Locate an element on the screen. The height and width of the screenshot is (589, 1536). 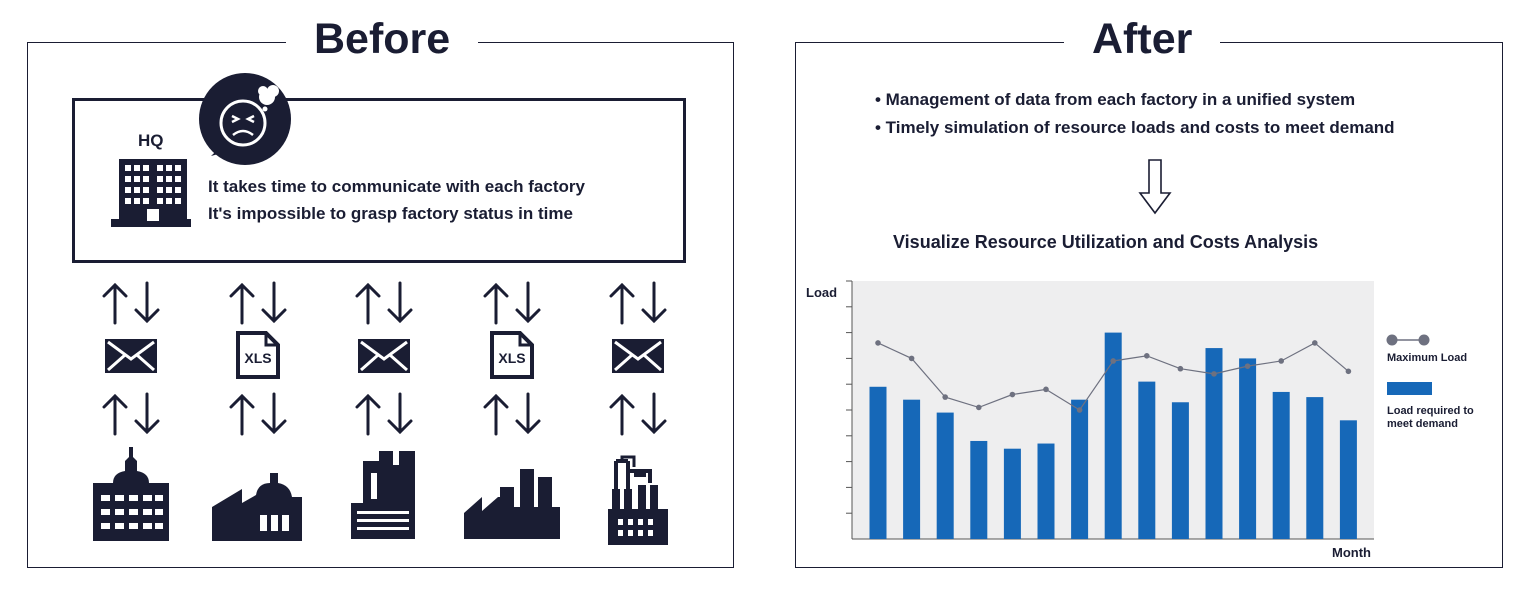
factory-plant-icon is located at coordinates (638, 503).